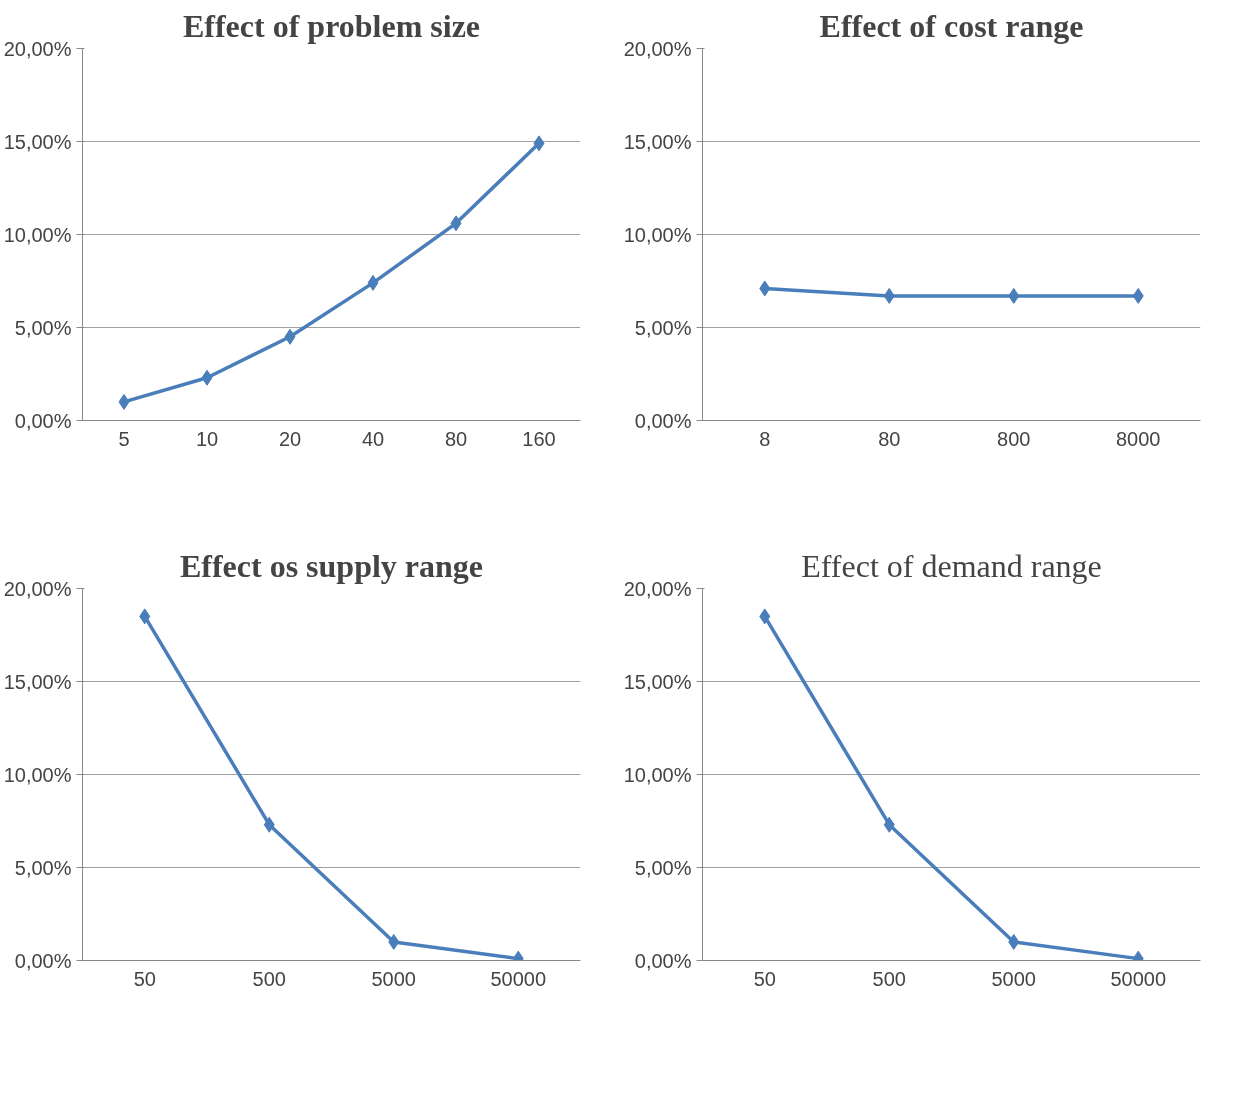 The height and width of the screenshot is (1104, 1252). What do you see at coordinates (951, 565) in the screenshot?
I see `chart-title: Effect of demand range` at bounding box center [951, 565].